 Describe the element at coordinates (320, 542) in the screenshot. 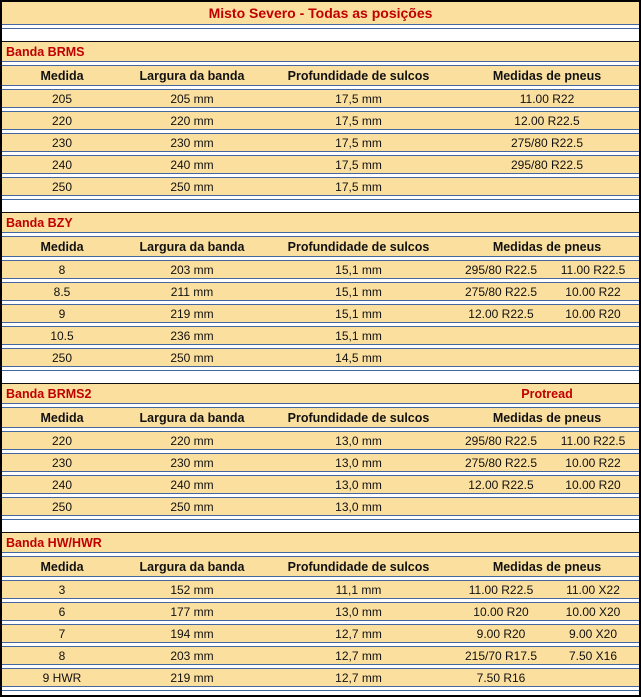

I see `section-title-row: Banda HW/HWR` at that location.